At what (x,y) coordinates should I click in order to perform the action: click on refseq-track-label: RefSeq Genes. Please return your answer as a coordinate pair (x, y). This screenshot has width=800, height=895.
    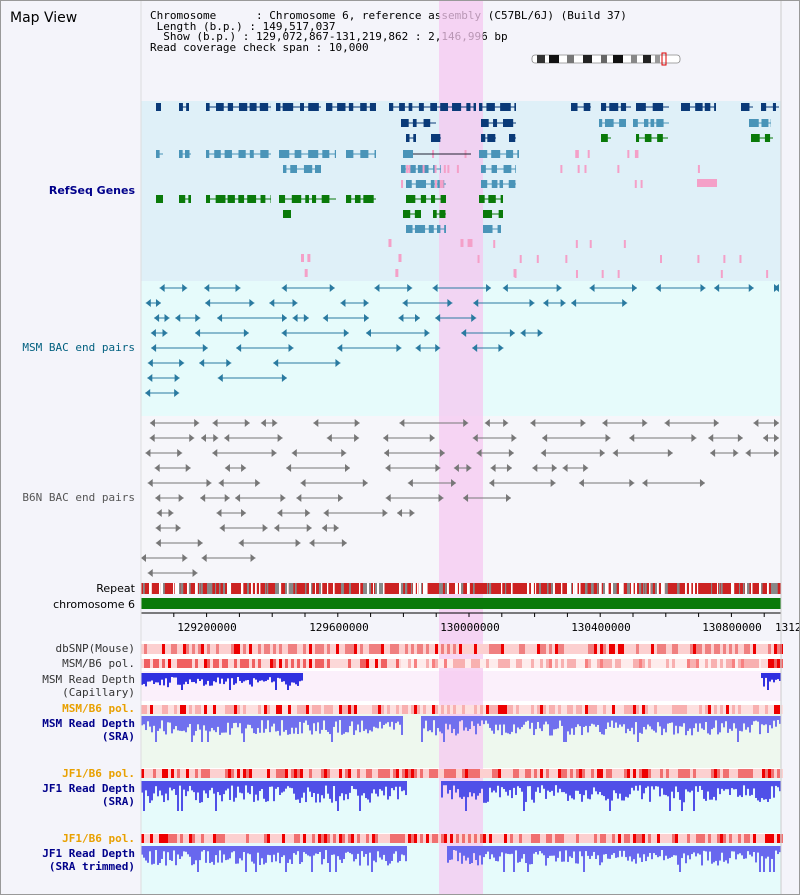
    Looking at the image, I should click on (91, 190).